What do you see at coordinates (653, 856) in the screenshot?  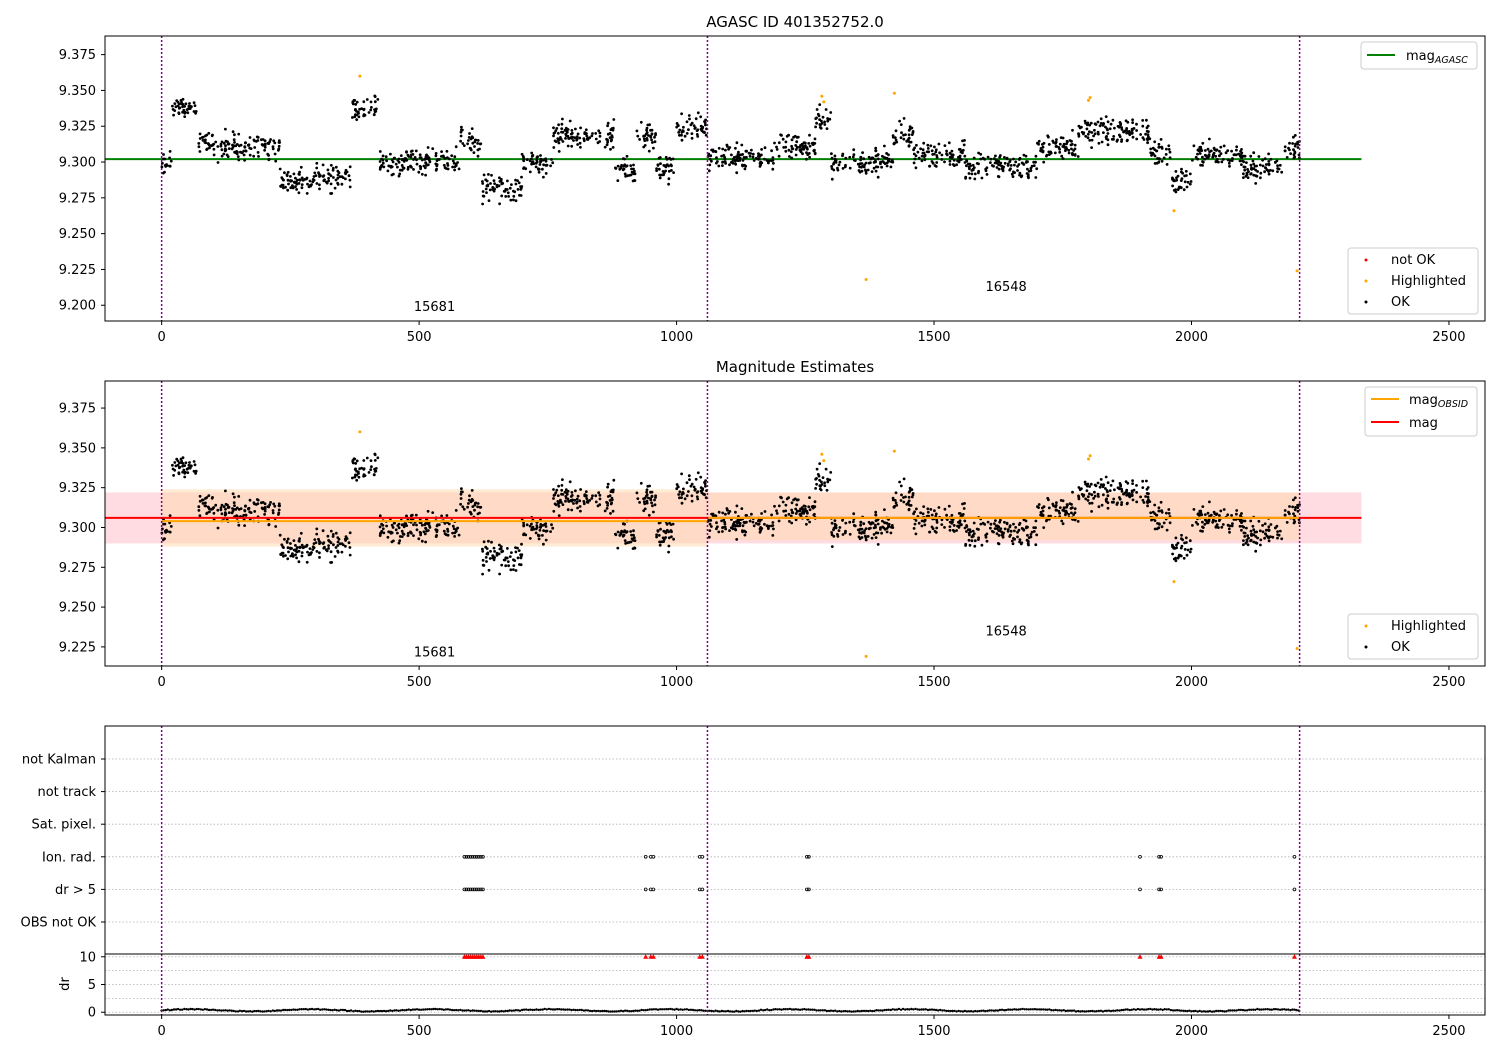 I see `flag-point` at bounding box center [653, 856].